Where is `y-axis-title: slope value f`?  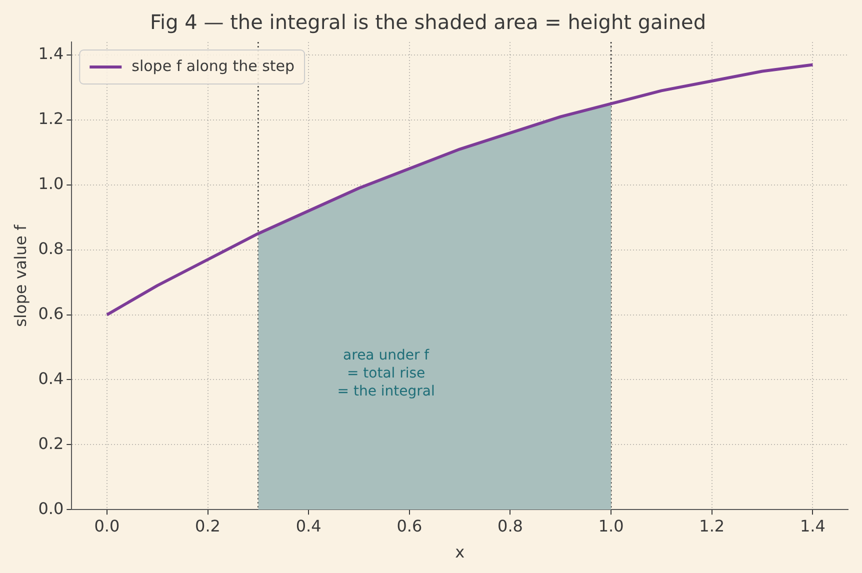 y-axis-title: slope value f is located at coordinates (20, 275).